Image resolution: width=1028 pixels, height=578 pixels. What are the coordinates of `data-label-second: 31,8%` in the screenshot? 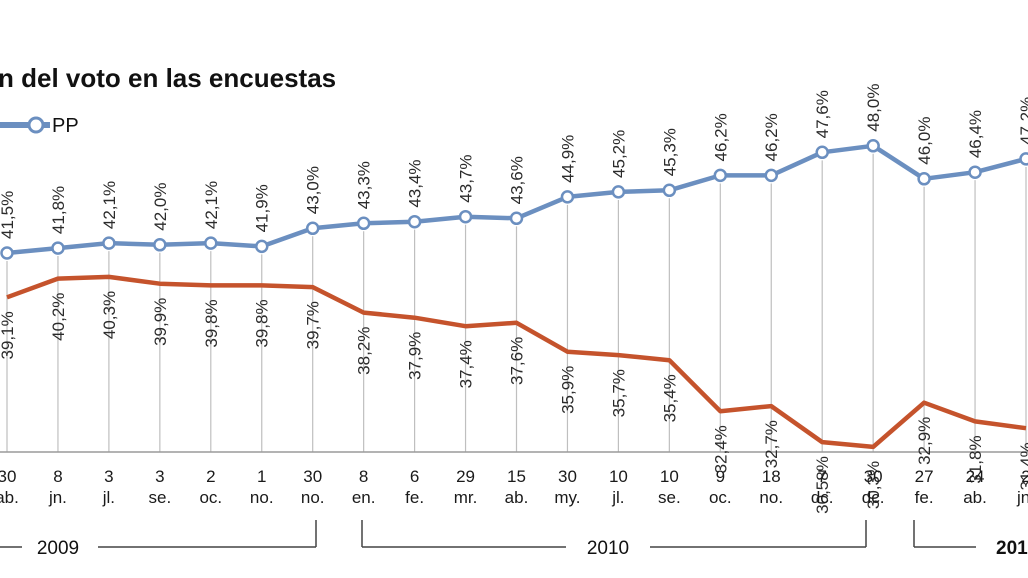 It's located at (975, 459).